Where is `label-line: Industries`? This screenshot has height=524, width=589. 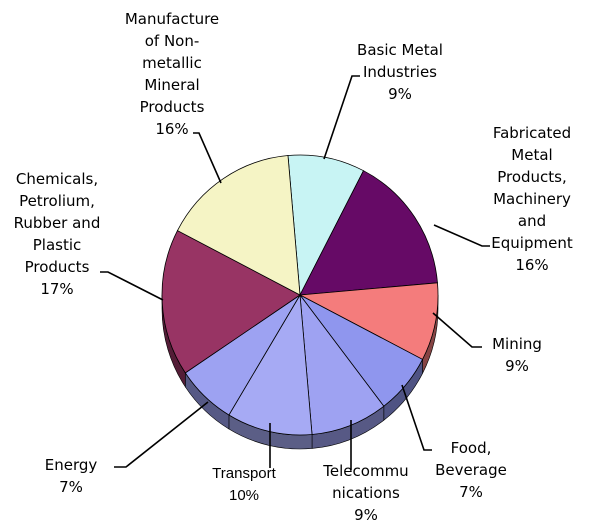 label-line: Industries is located at coordinates (400, 72).